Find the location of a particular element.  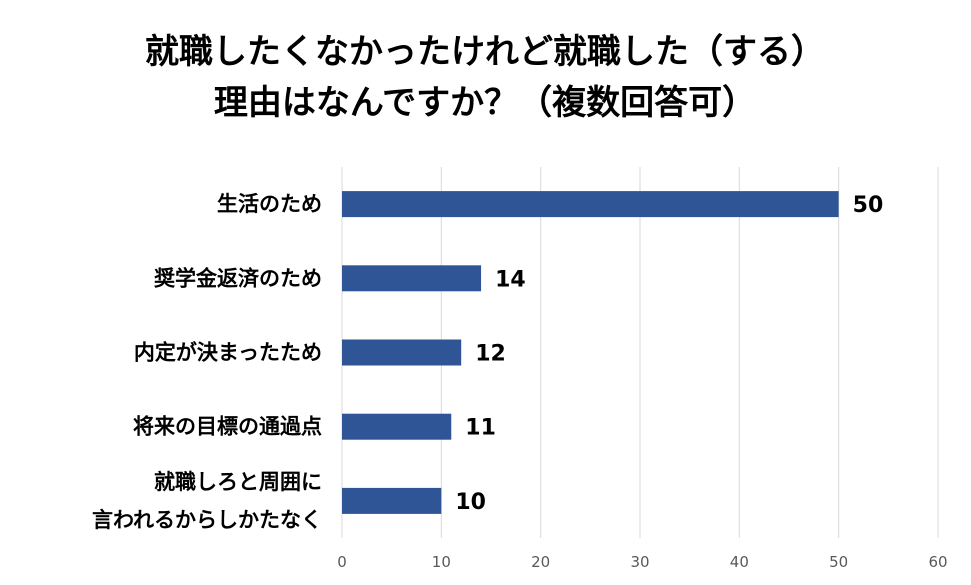

x-tick-label: 30 is located at coordinates (639, 562).